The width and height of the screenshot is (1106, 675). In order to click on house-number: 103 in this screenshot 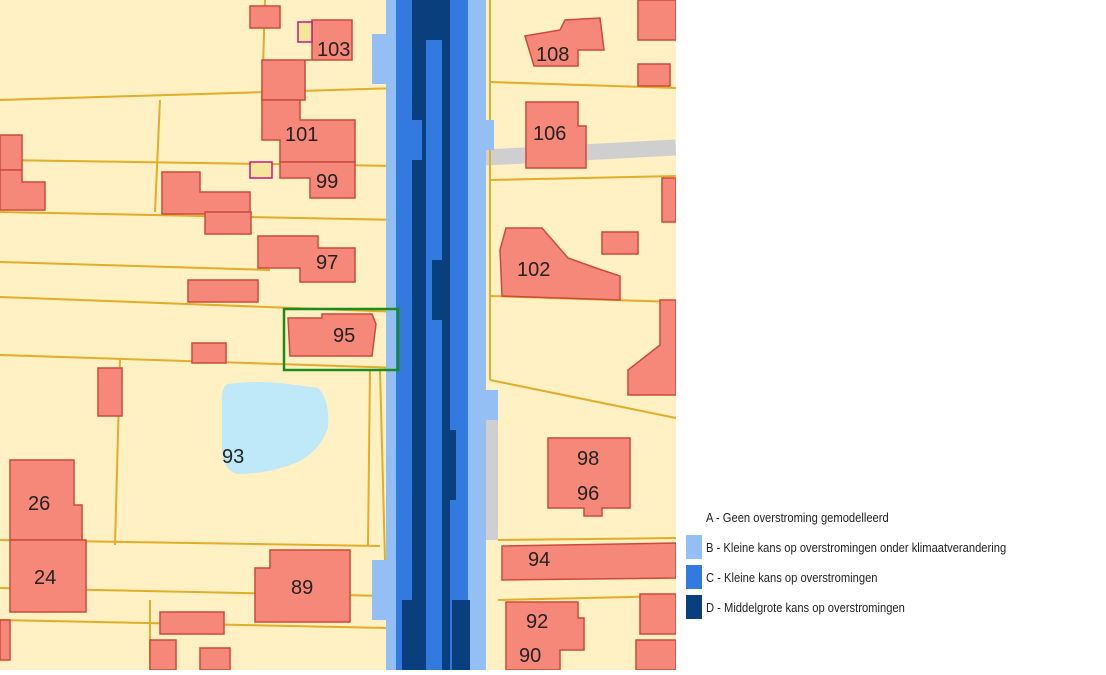, I will do `click(333, 50)`.